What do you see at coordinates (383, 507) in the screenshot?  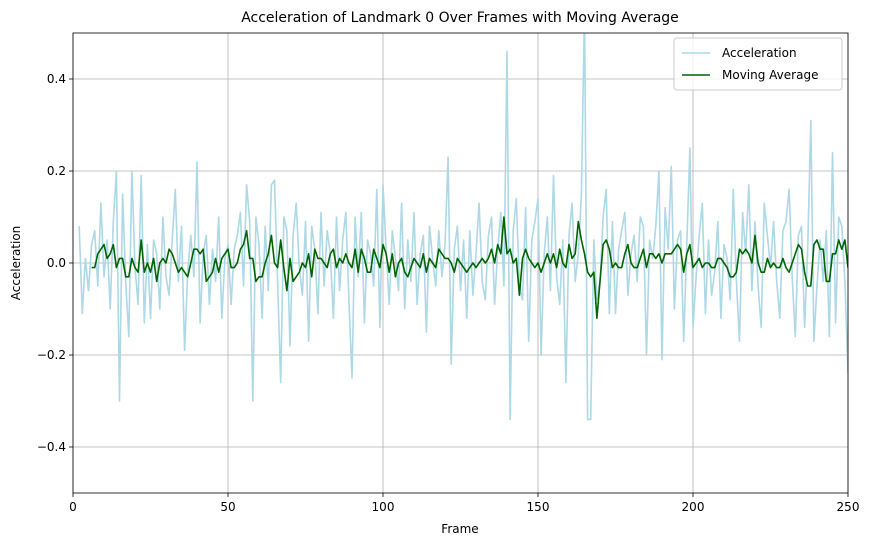 I see `x-tick-label: 100` at bounding box center [383, 507].